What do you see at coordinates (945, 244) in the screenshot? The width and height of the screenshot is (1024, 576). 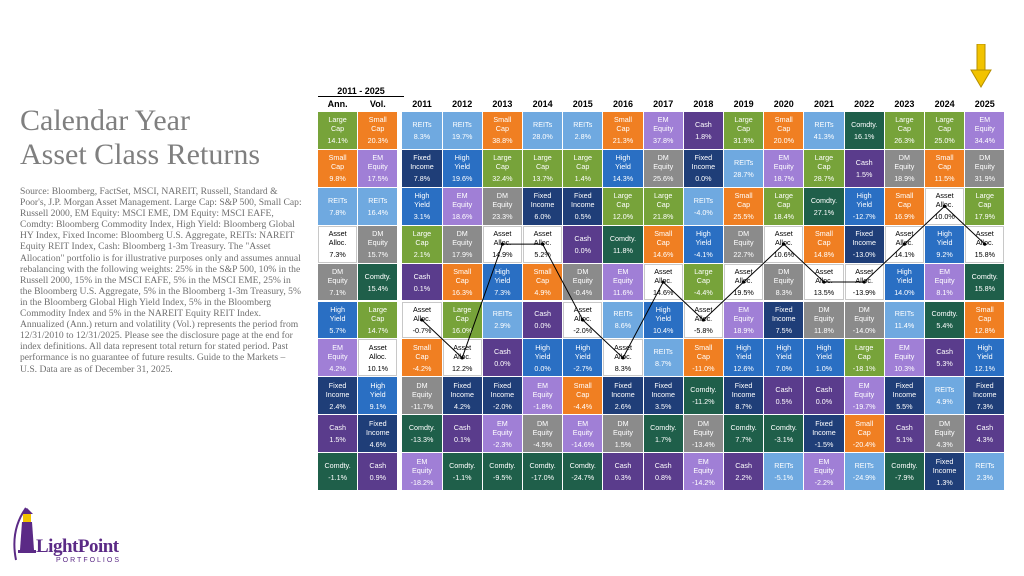 I see `table-cell: High Yield 9.2%` at bounding box center [945, 244].